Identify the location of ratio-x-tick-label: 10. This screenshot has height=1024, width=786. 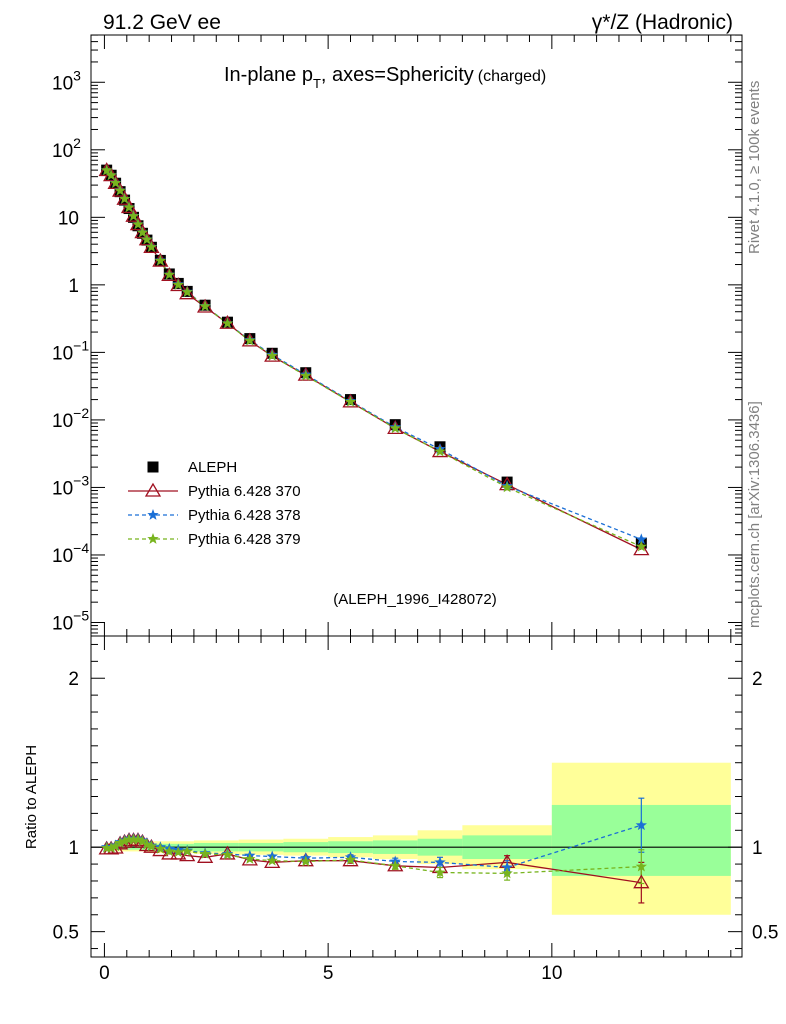
(551, 973).